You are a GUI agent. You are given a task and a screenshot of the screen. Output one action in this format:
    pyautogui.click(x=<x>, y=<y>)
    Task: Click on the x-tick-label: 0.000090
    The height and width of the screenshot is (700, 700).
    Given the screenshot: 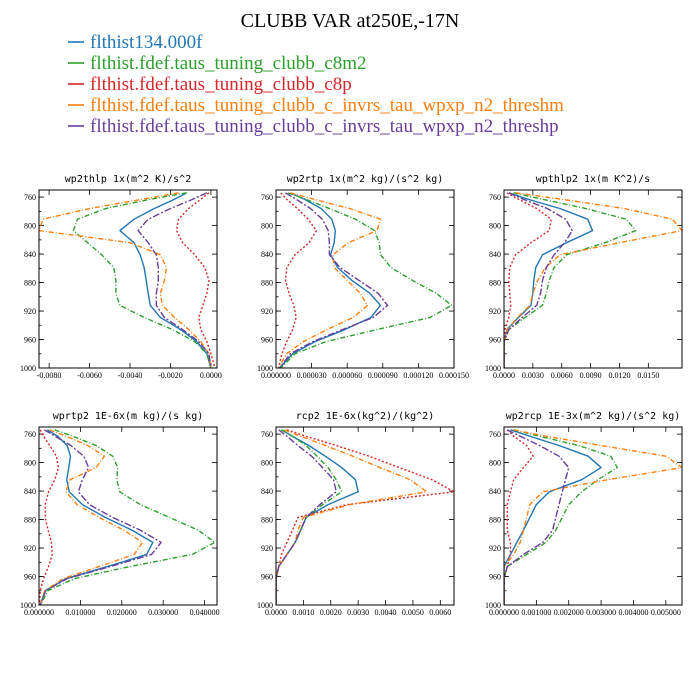 What is the action you would take?
    pyautogui.click(x=383, y=375)
    